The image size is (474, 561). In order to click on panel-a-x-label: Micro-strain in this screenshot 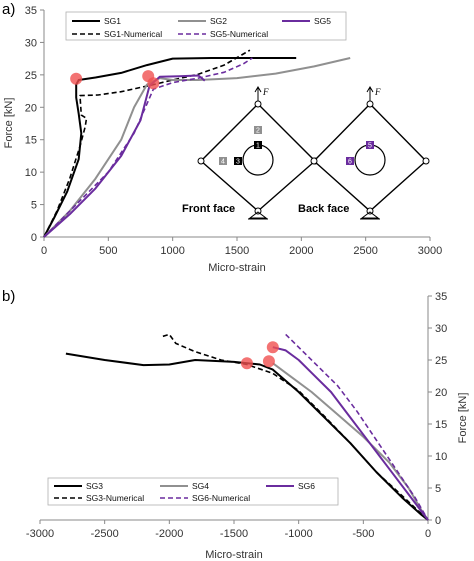, I will do `click(236, 268)`.